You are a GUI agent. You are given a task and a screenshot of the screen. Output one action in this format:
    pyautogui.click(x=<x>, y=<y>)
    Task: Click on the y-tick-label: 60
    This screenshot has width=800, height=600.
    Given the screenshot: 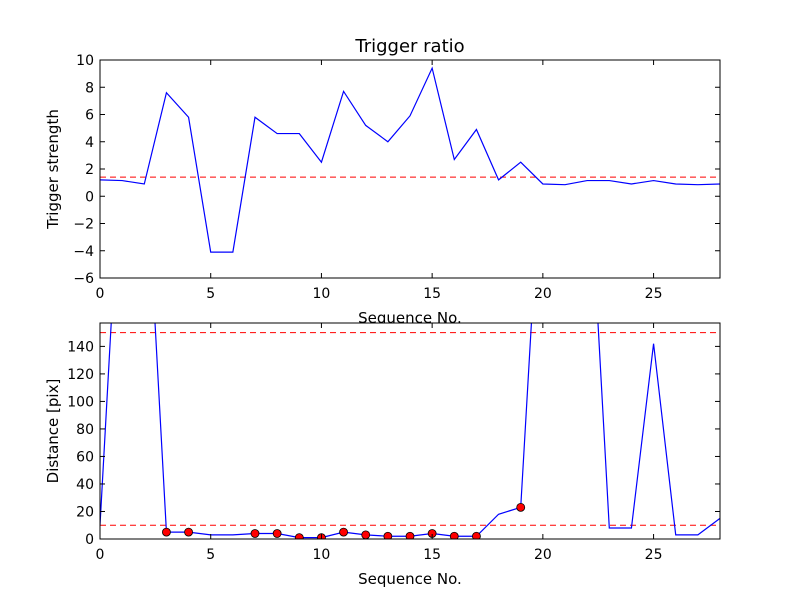 What is the action you would take?
    pyautogui.click(x=85, y=457)
    